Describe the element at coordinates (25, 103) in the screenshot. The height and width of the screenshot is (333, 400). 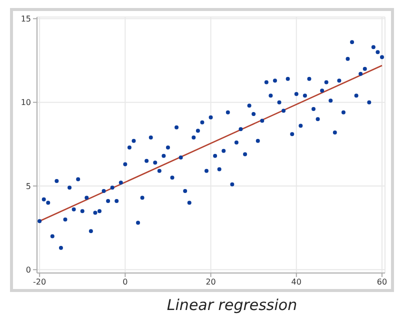
I see `y-tick-label: 10` at that location.